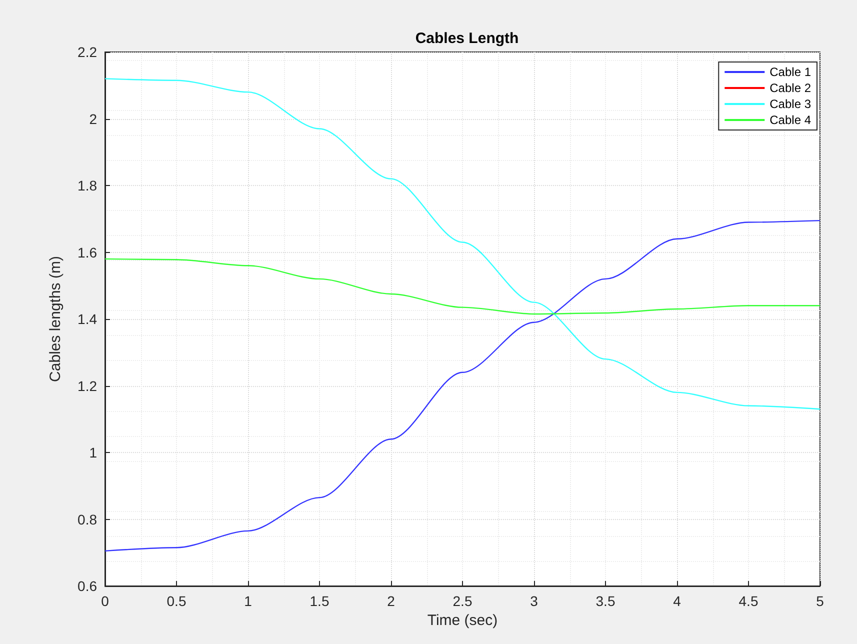 This screenshot has width=857, height=644. I want to click on legend-label: Cable 2, so click(791, 88).